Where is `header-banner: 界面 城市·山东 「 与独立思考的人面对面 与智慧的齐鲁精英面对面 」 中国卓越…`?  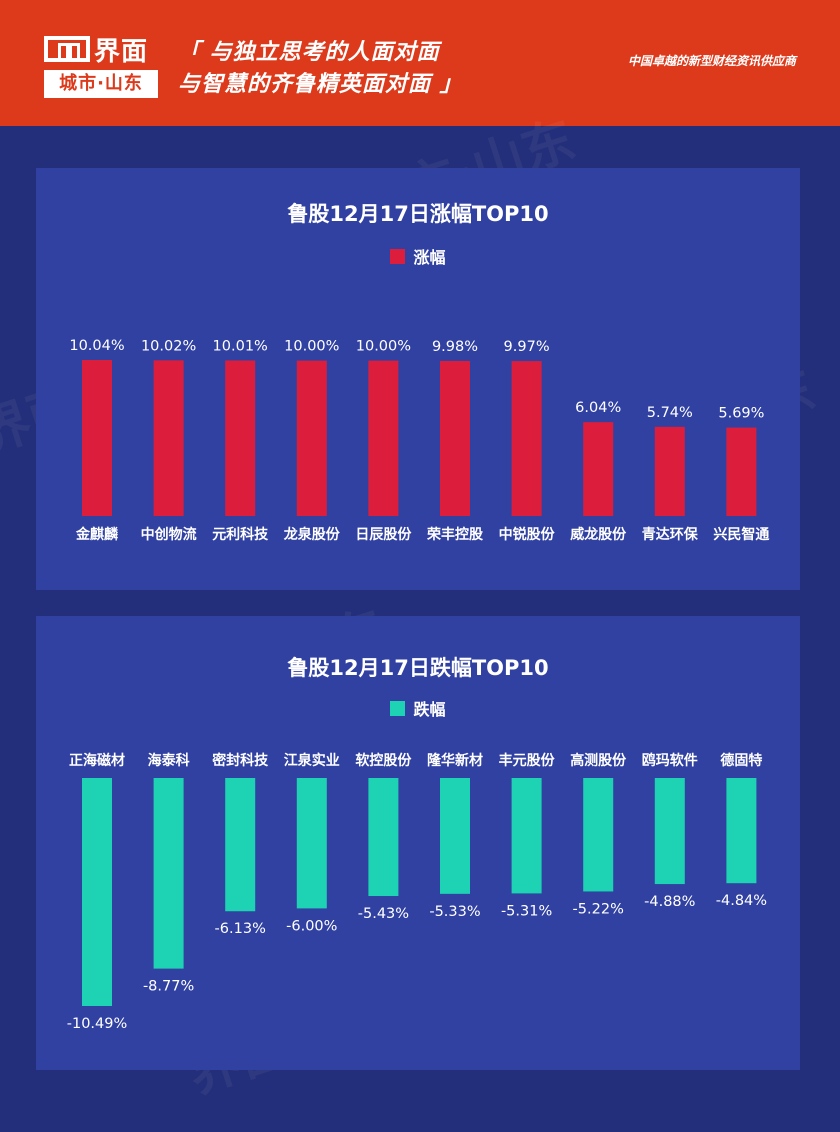
header-banner: 界面 城市·山东 「 与独立思考的人面对面 与智慧的齐鲁精英面对面 」 中国卓越… is located at coordinates (420, 63).